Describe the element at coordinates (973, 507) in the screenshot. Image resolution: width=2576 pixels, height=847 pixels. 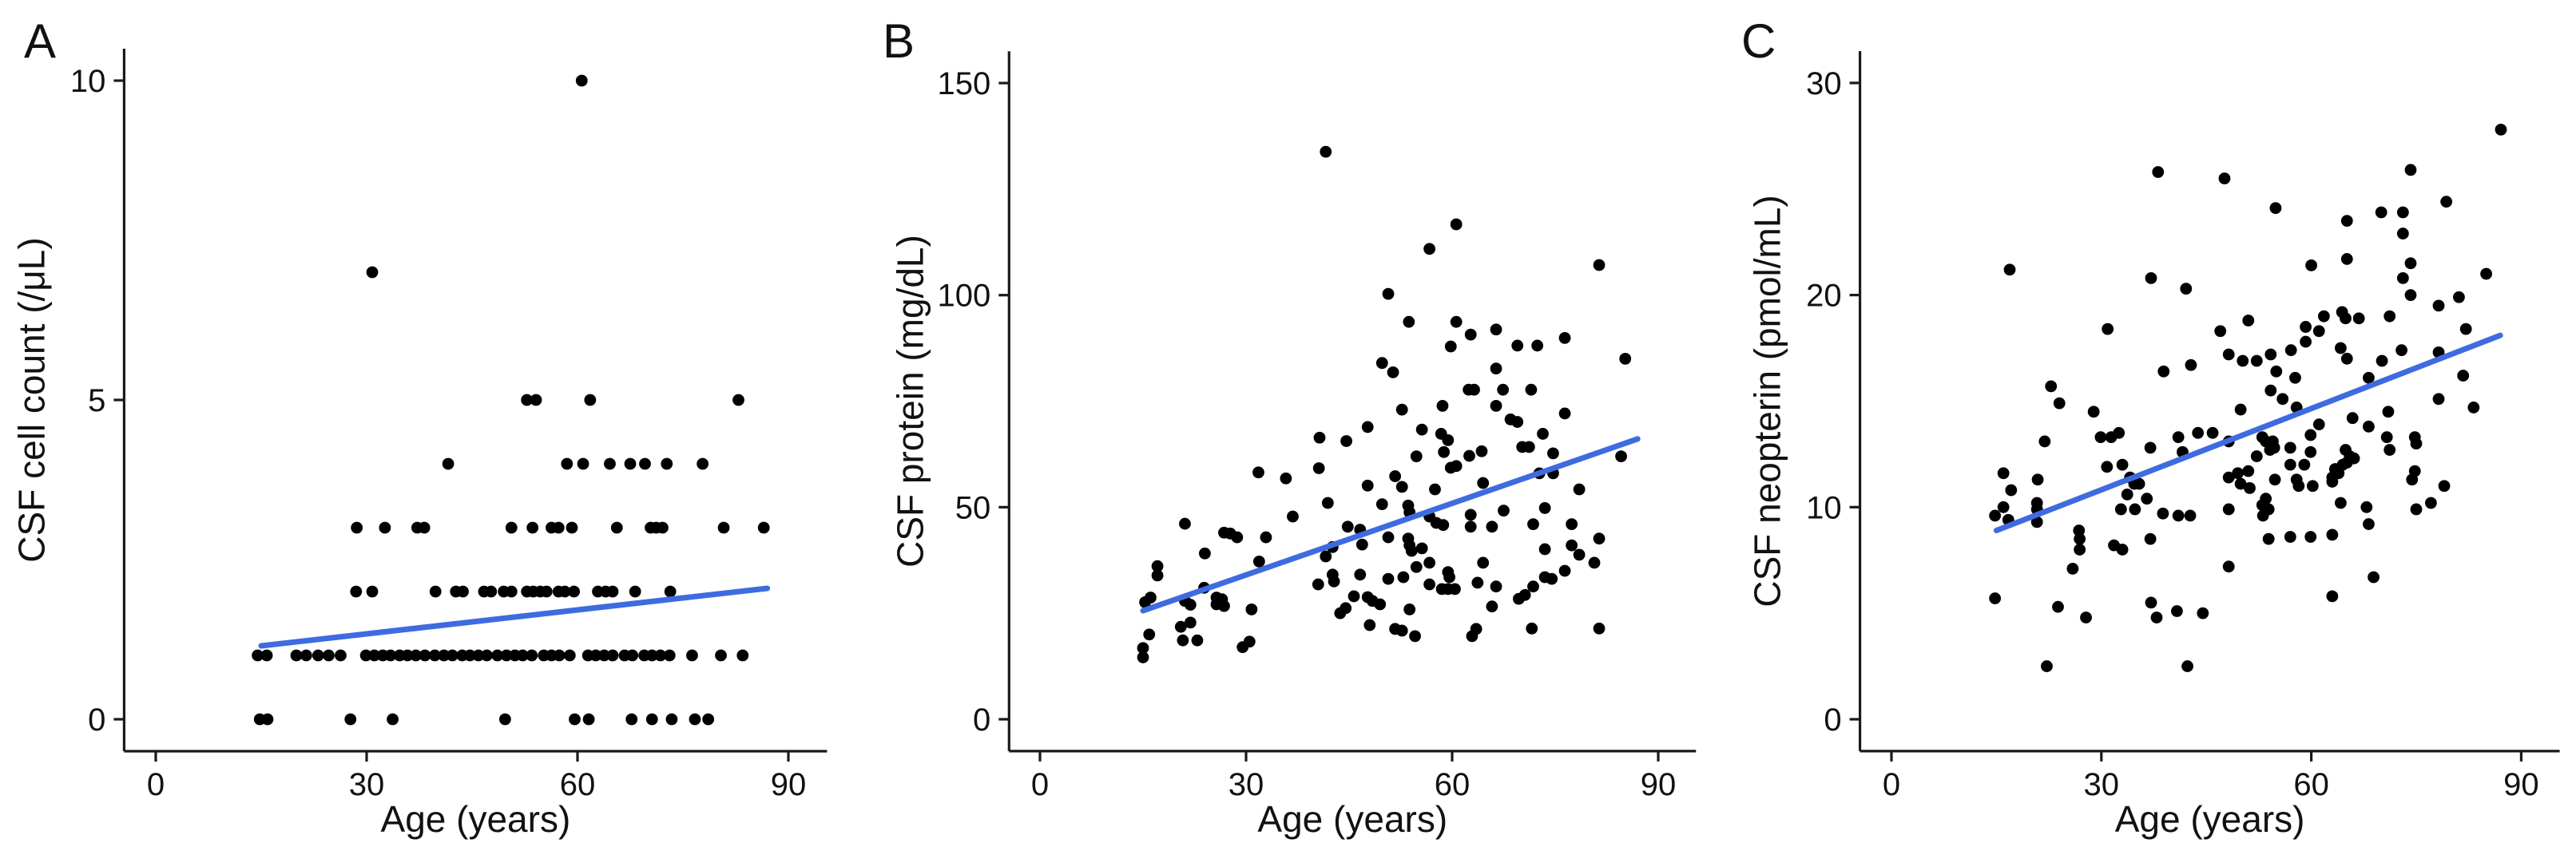
I see `y-tick-label: 50` at that location.